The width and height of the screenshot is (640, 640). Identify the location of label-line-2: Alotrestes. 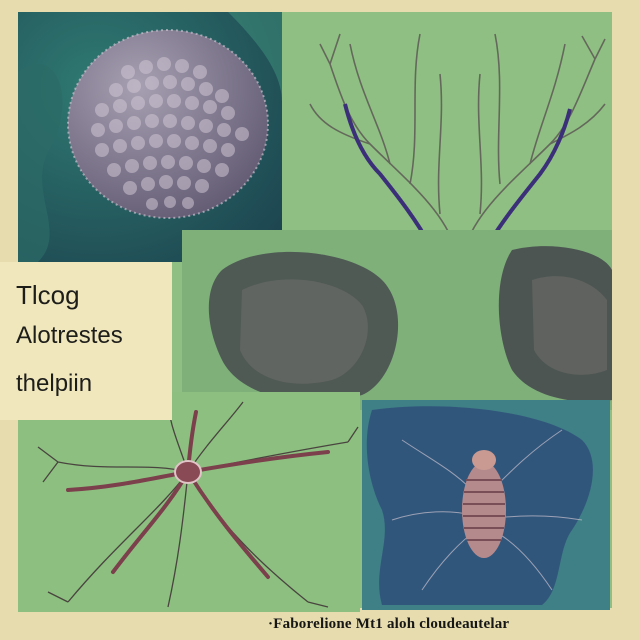
(69, 335).